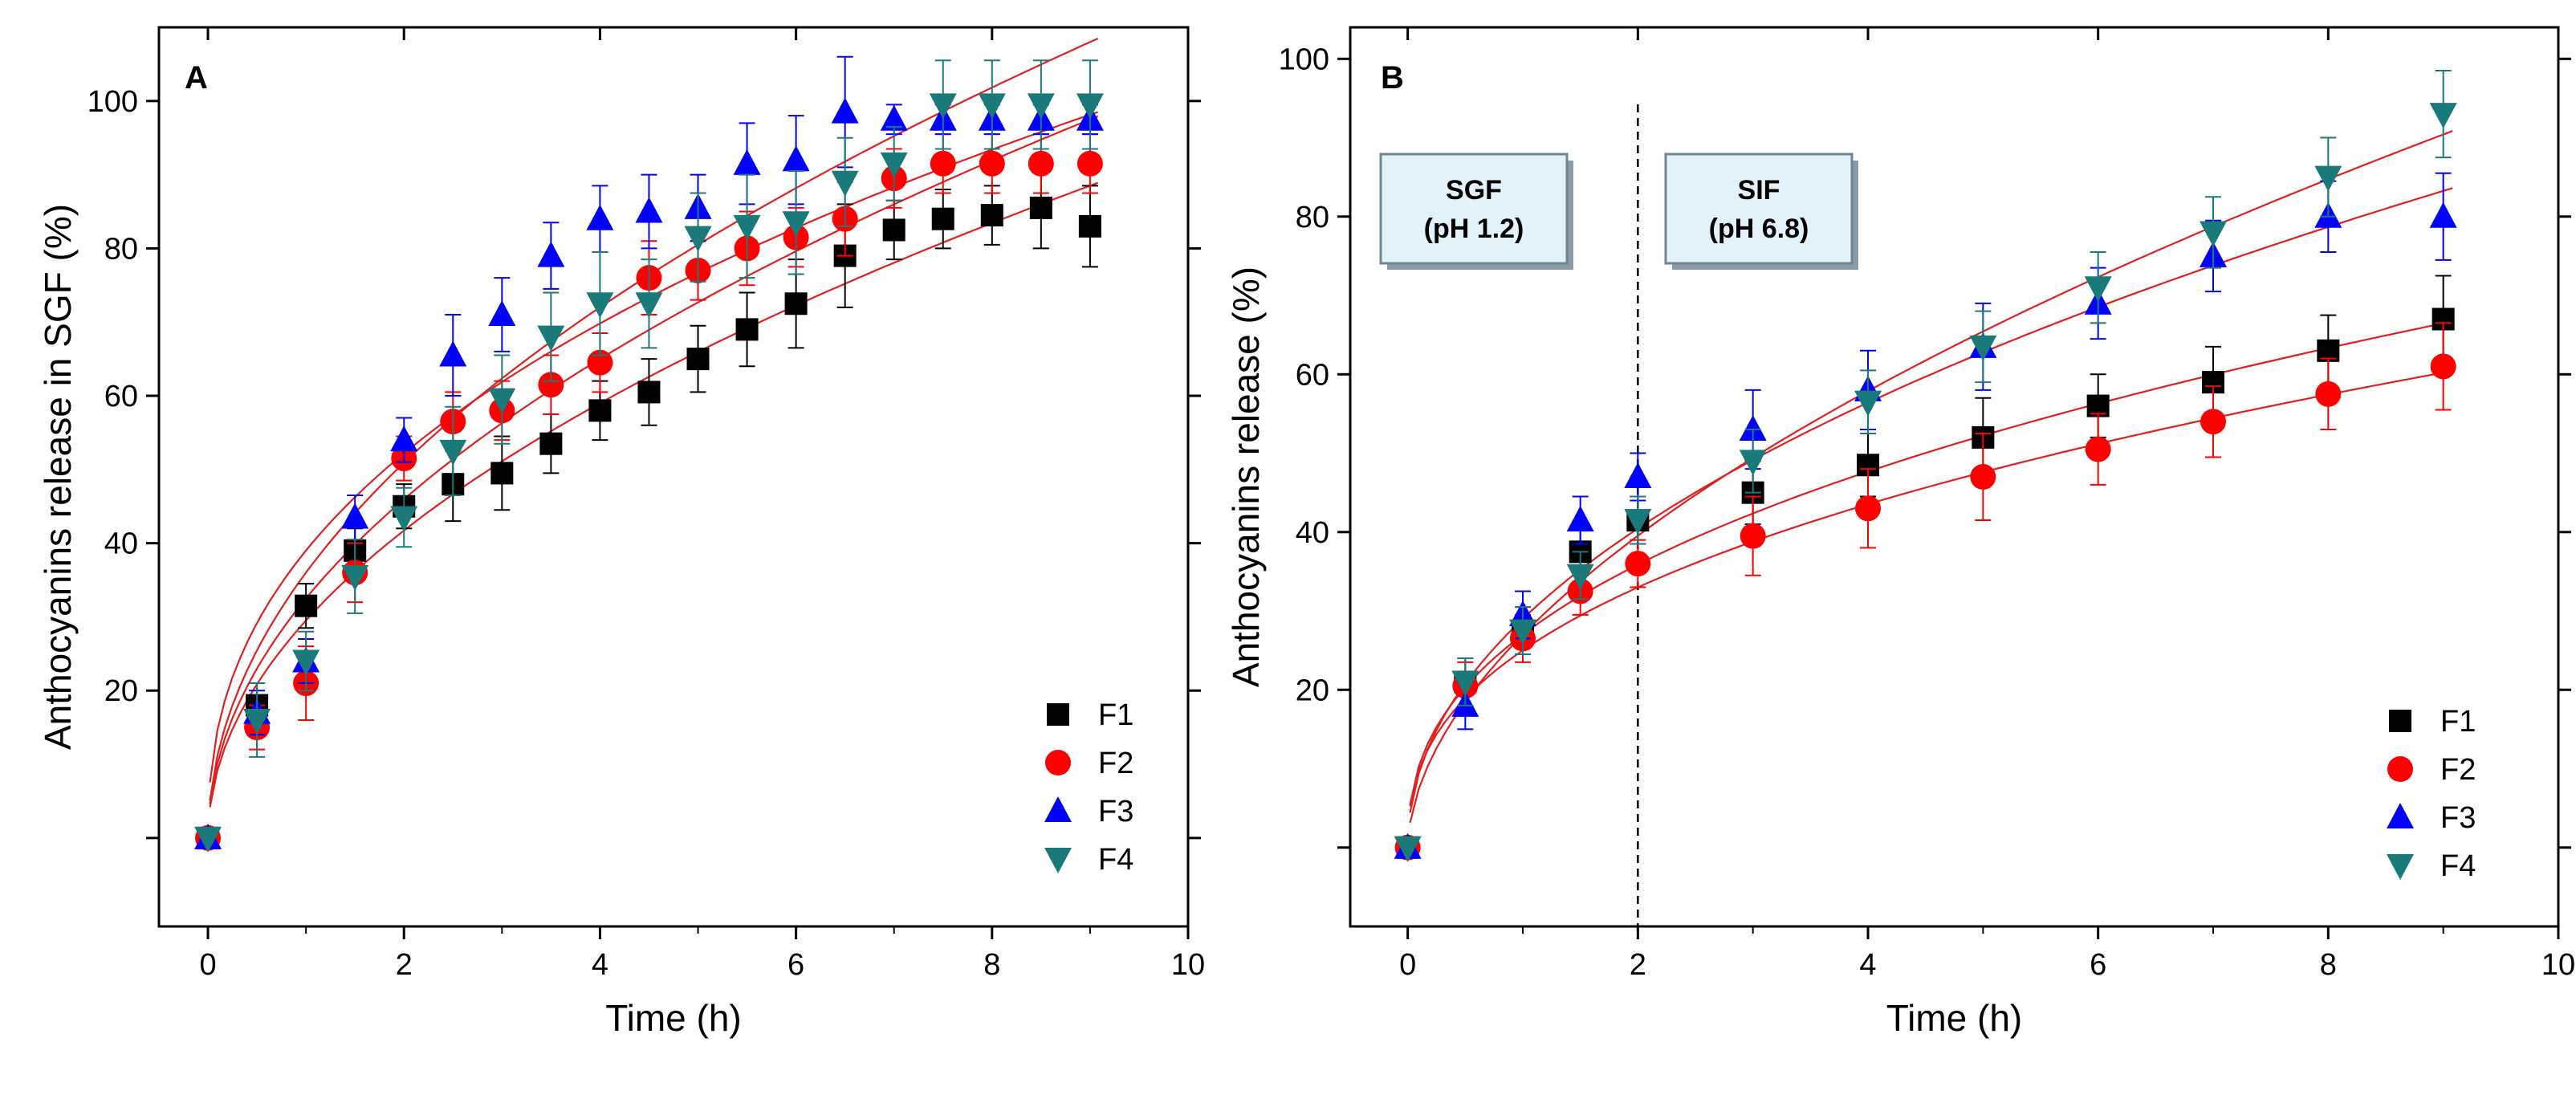  I want to click on panel-label: B, so click(1392, 78).